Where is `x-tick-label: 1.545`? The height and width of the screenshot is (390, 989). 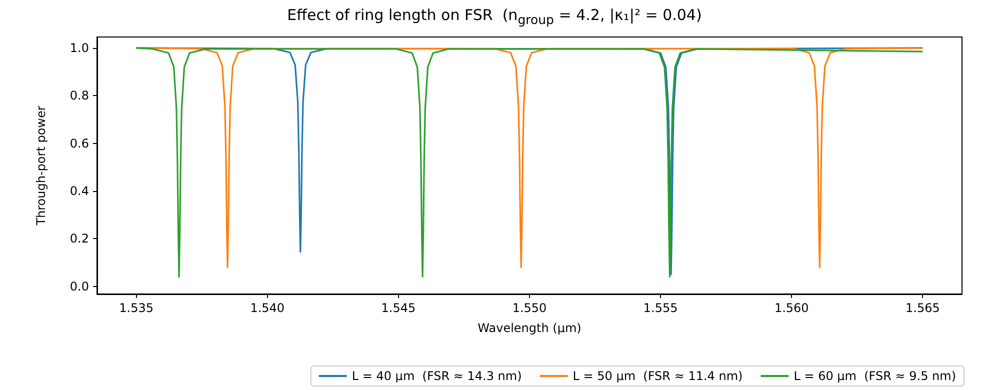 x-tick-label: 1.545 is located at coordinates (398, 308).